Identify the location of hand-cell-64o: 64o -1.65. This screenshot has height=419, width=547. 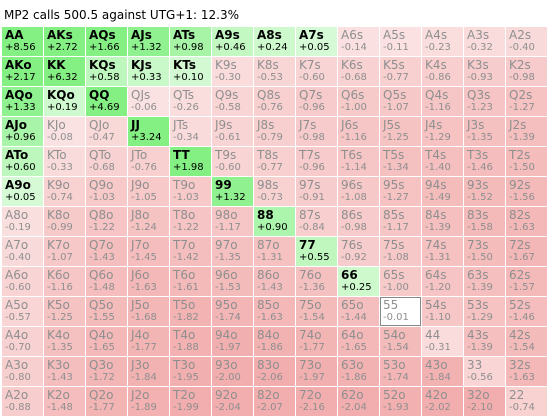
(358, 341).